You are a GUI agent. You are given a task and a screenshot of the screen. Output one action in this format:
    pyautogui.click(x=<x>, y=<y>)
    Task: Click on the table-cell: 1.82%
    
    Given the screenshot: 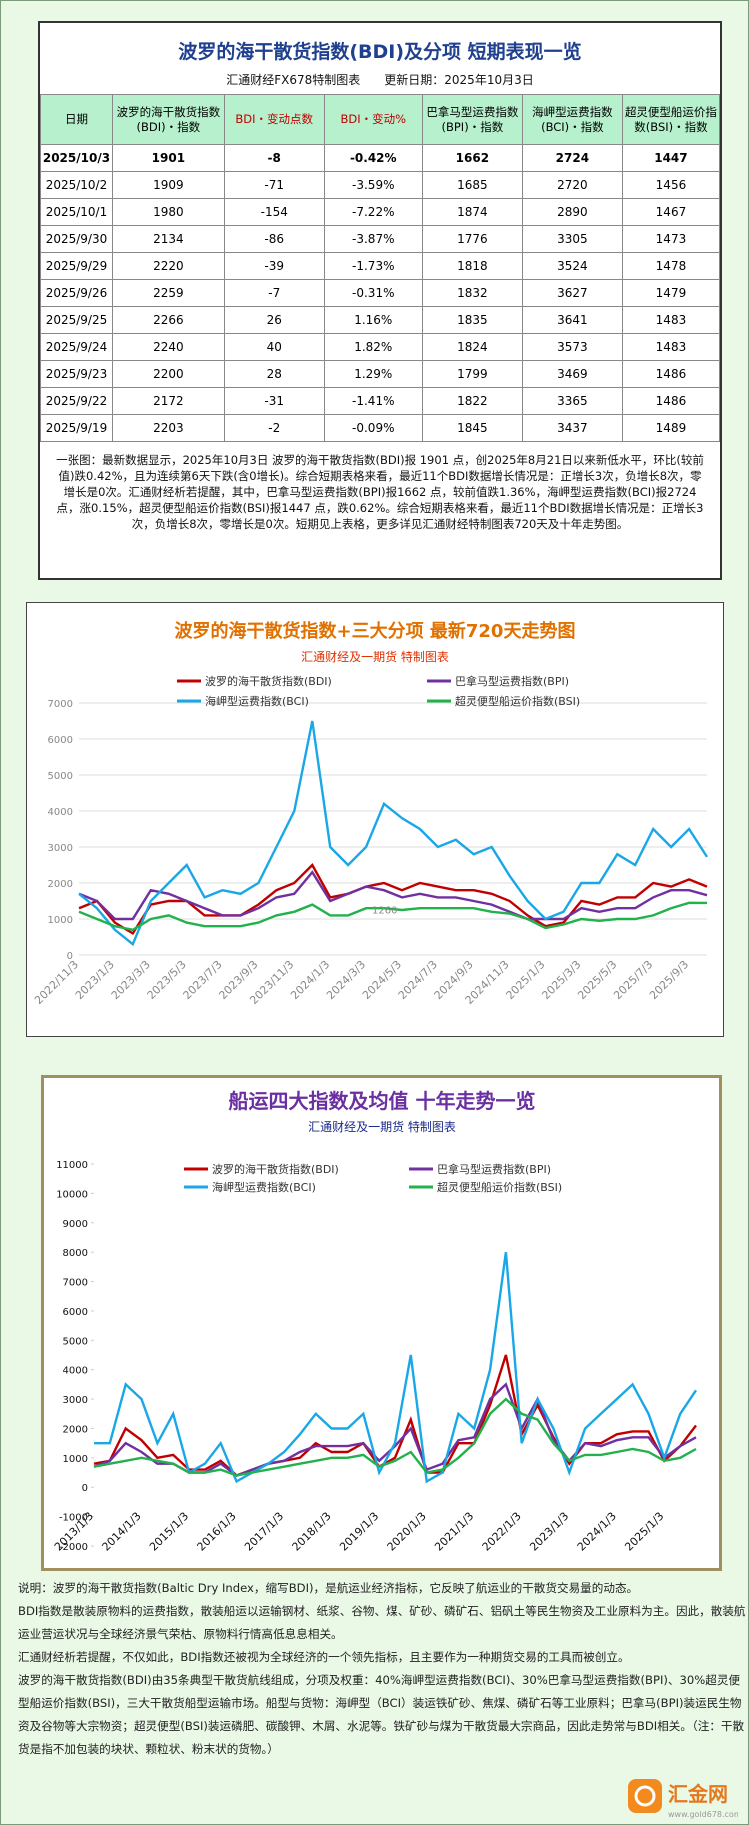 What is the action you would take?
    pyautogui.click(x=373, y=347)
    